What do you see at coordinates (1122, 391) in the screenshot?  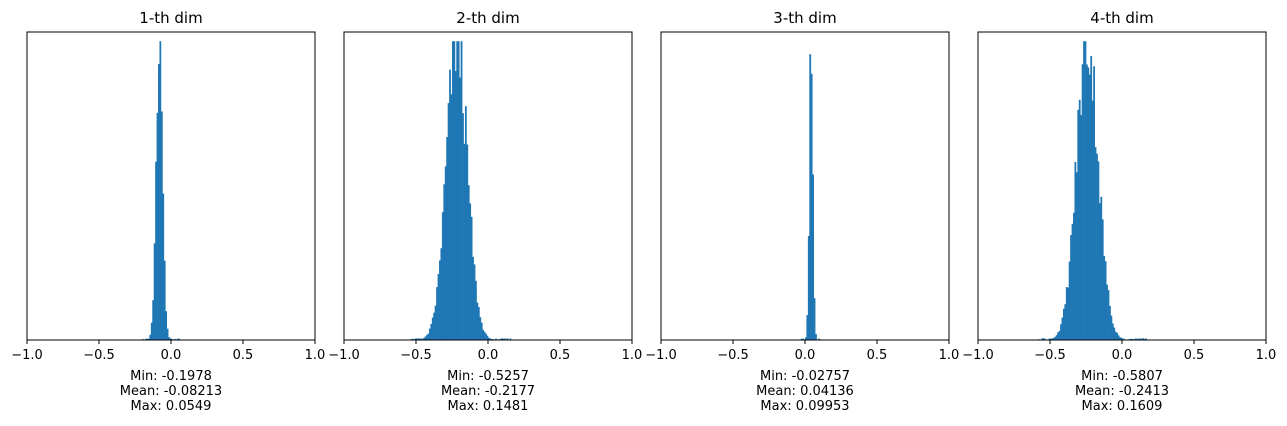 I see `stat-mean: Mean: -0.2413` at bounding box center [1122, 391].